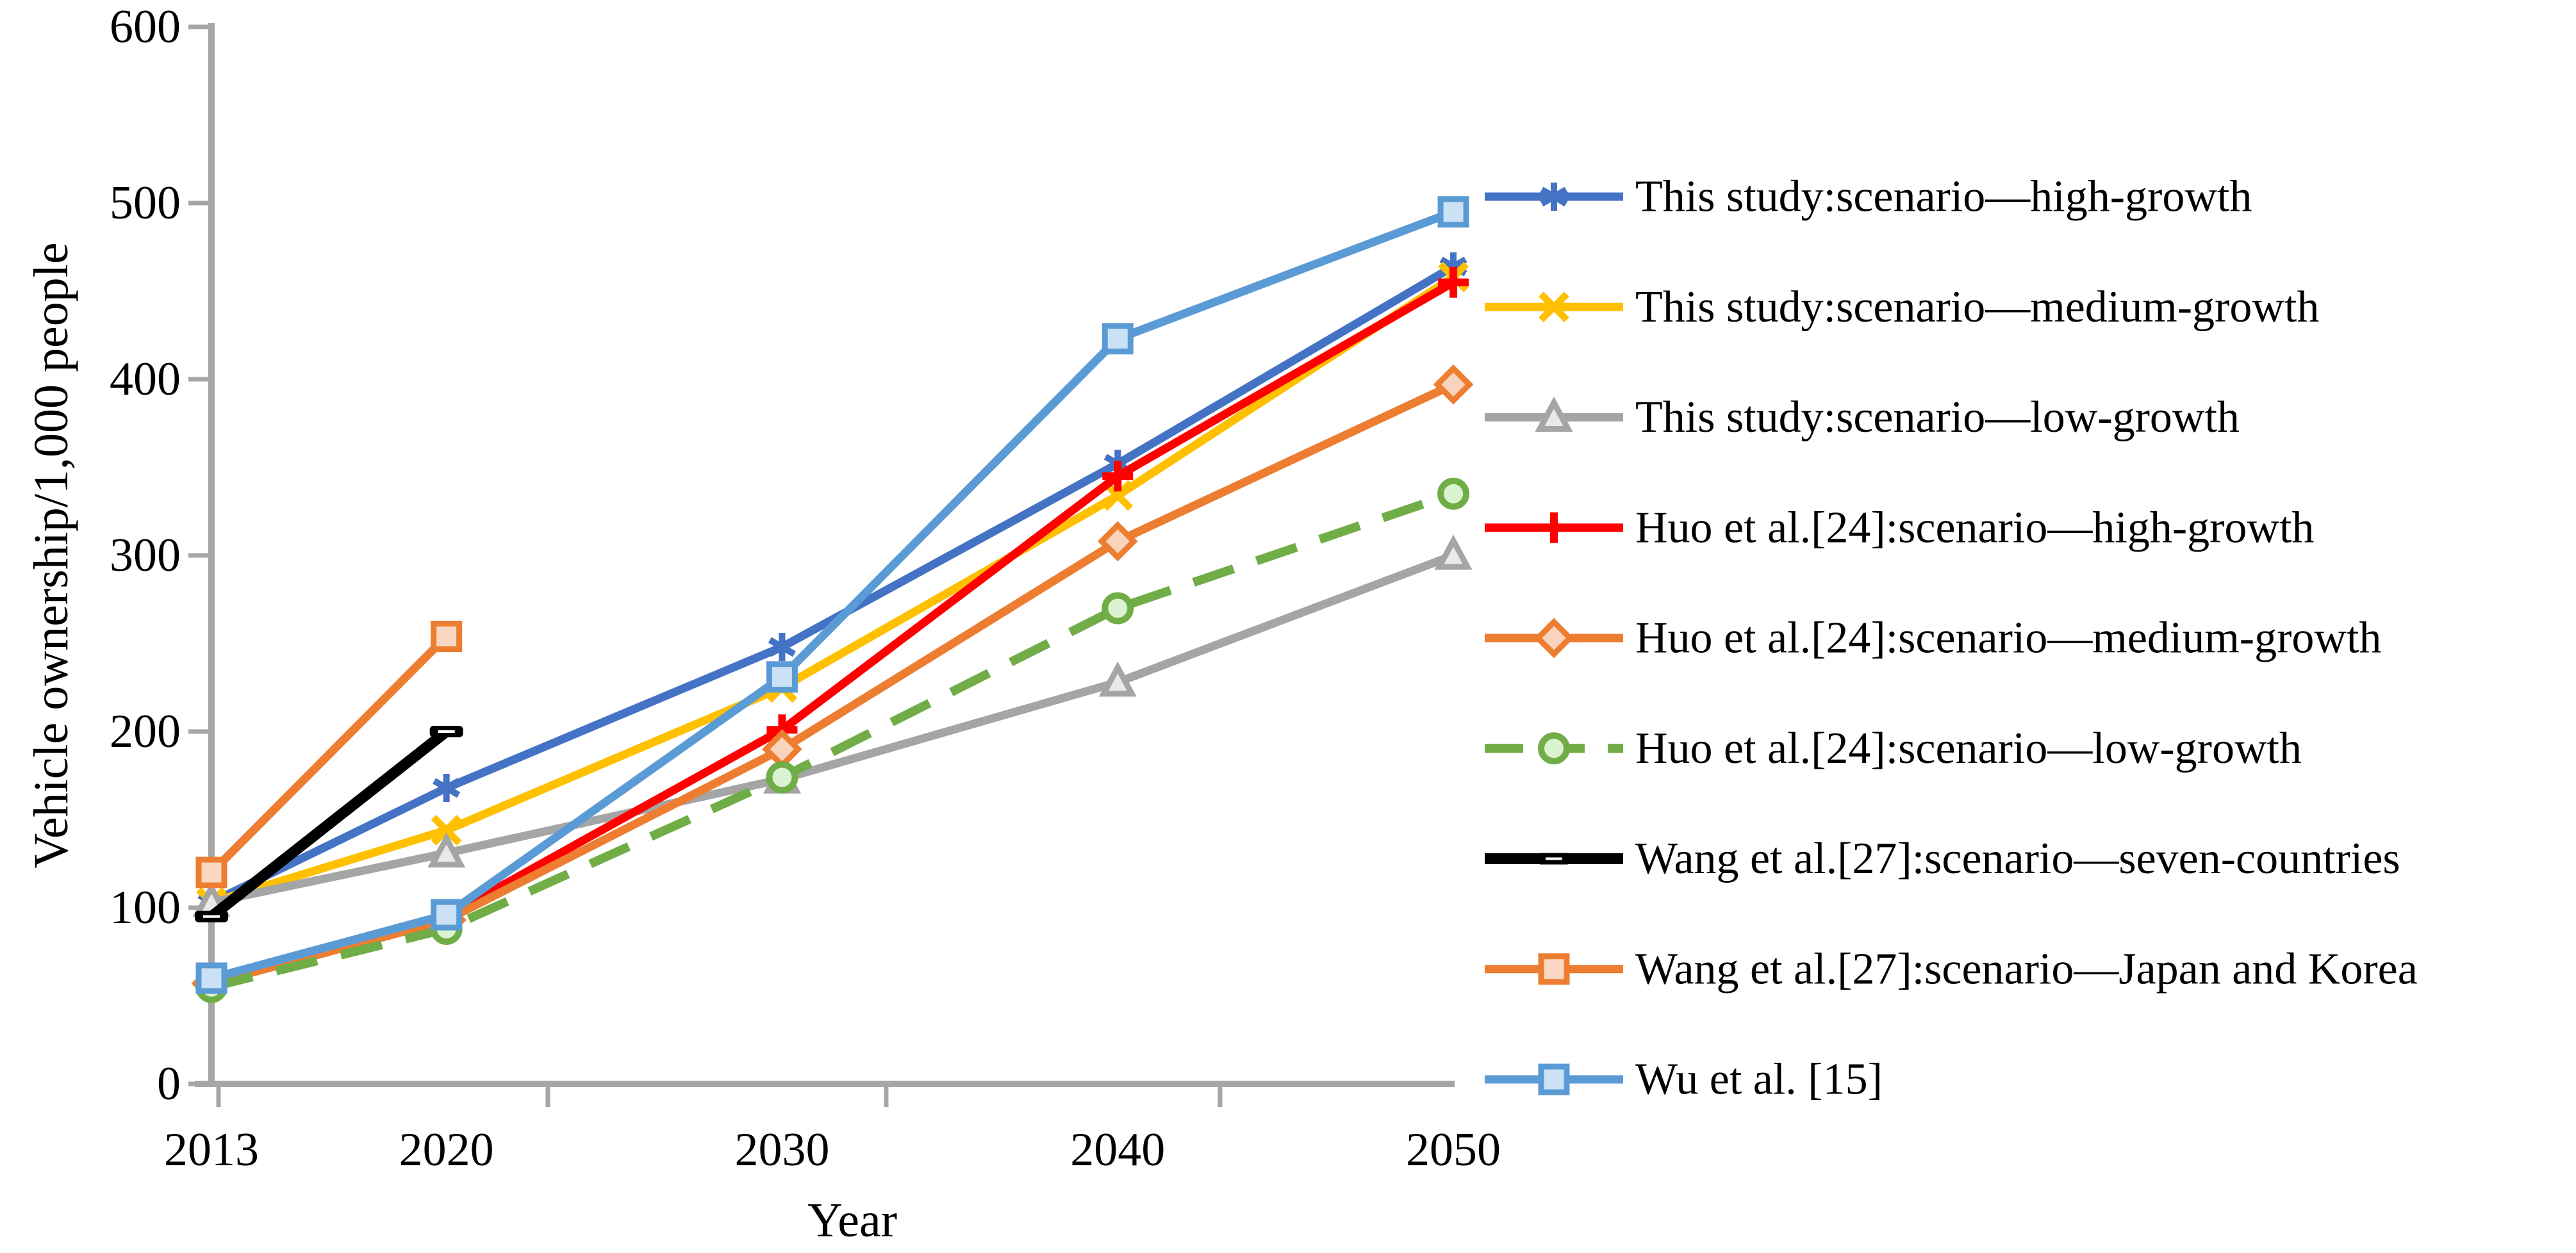 The width and height of the screenshot is (2576, 1253). I want to click on legend-label: Huo et al.[24]:scenario—medium-growth, so click(2008, 638).